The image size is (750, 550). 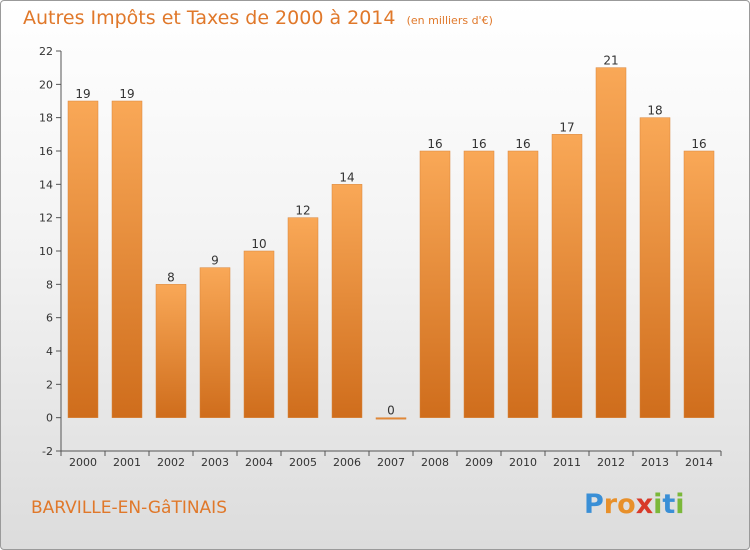 I want to click on x-tick-label: 2004, so click(x=259, y=462).